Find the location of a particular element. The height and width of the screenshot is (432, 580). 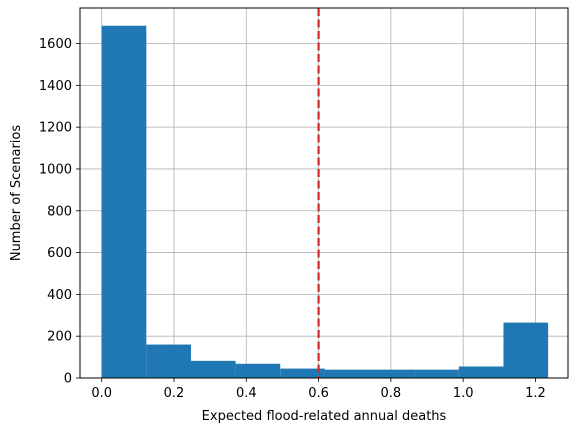

x-tick-label: 0.2 is located at coordinates (174, 393).